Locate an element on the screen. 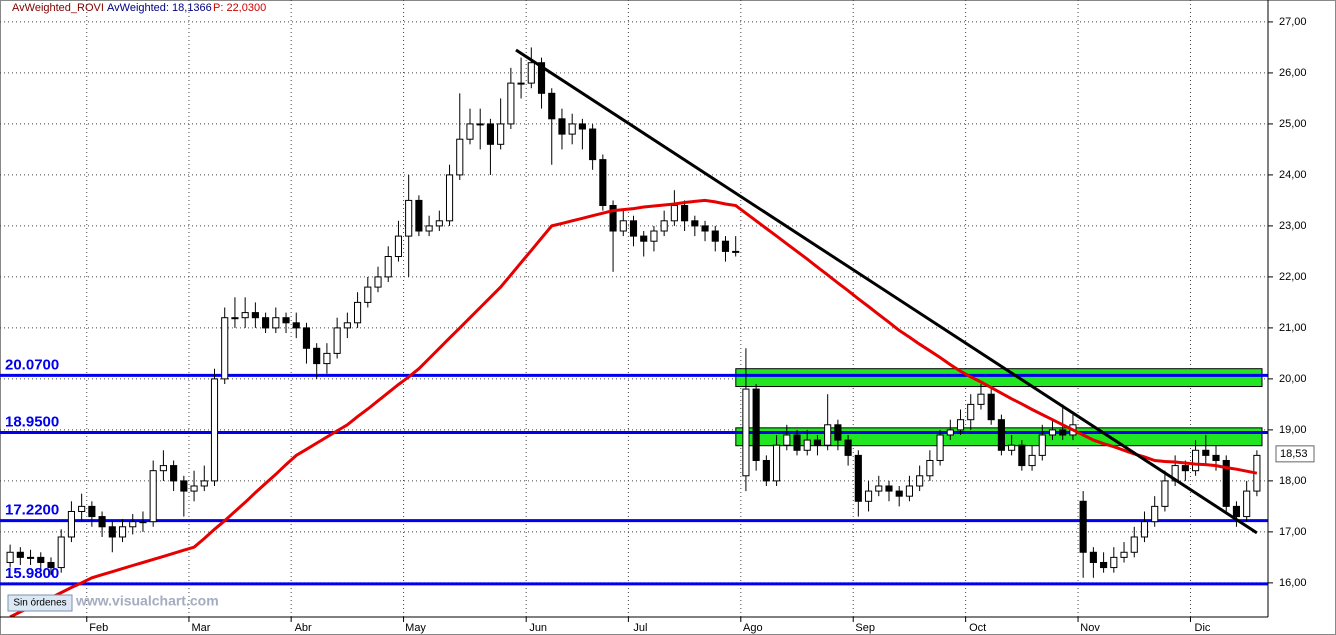 The image size is (1336, 635). y-tick-label: 20,00 is located at coordinates (1293, 379).